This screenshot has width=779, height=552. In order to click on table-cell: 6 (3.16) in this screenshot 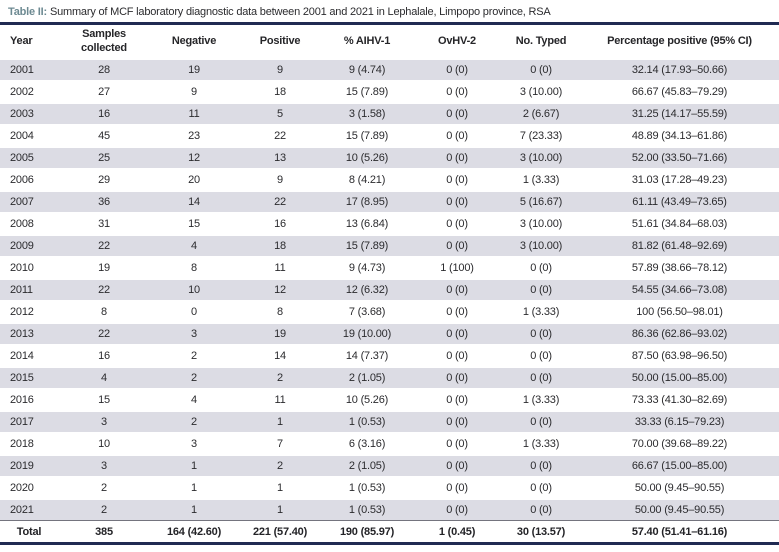, I will do `click(367, 443)`.